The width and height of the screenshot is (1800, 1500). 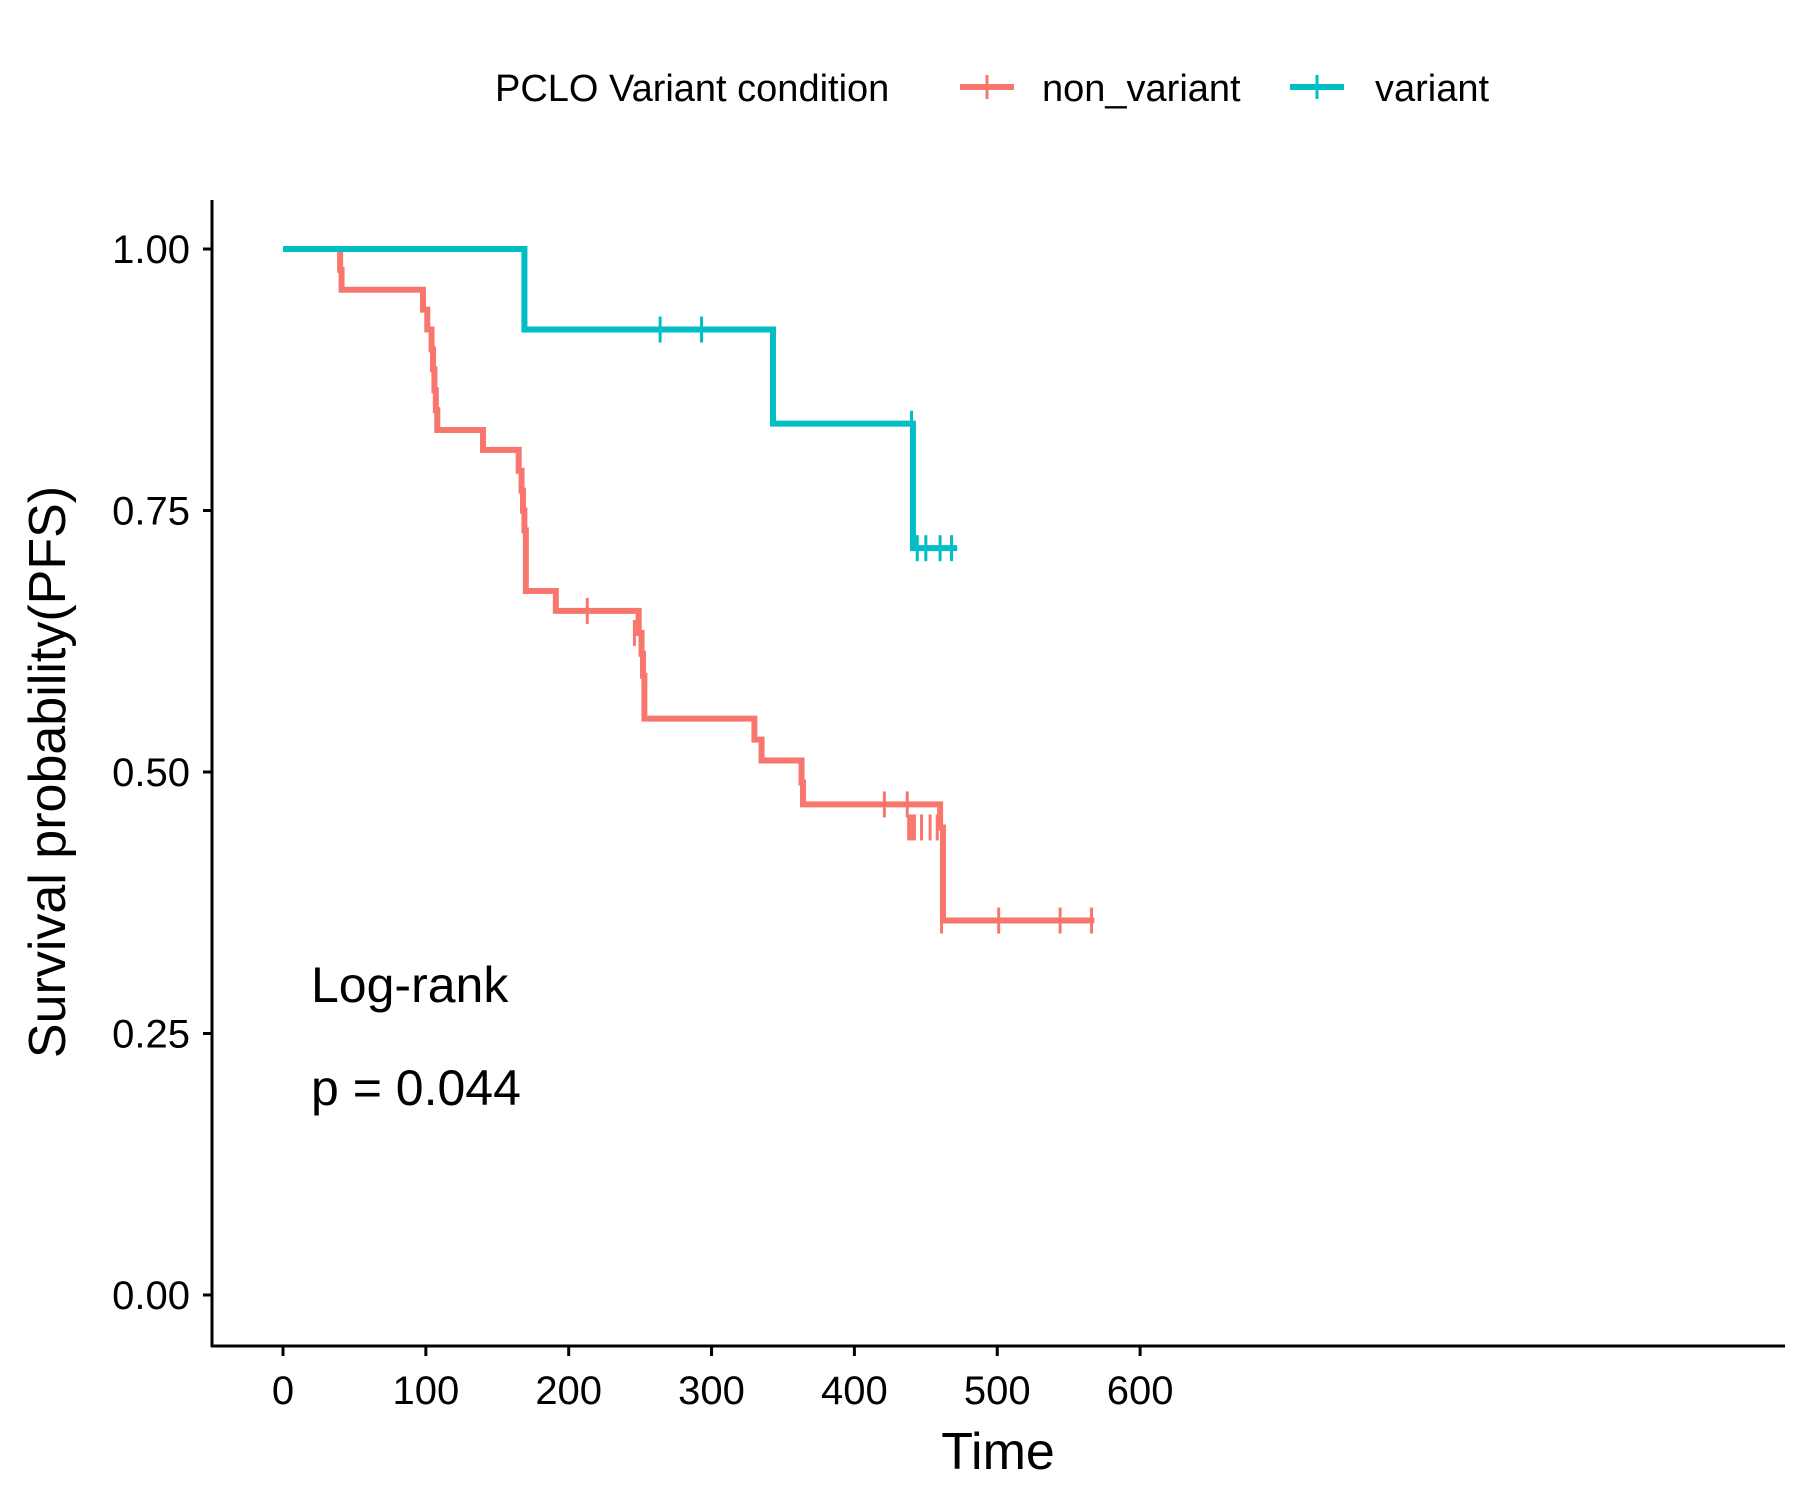 What do you see at coordinates (151, 1035) in the screenshot?
I see `y-tick-label: 0.25` at bounding box center [151, 1035].